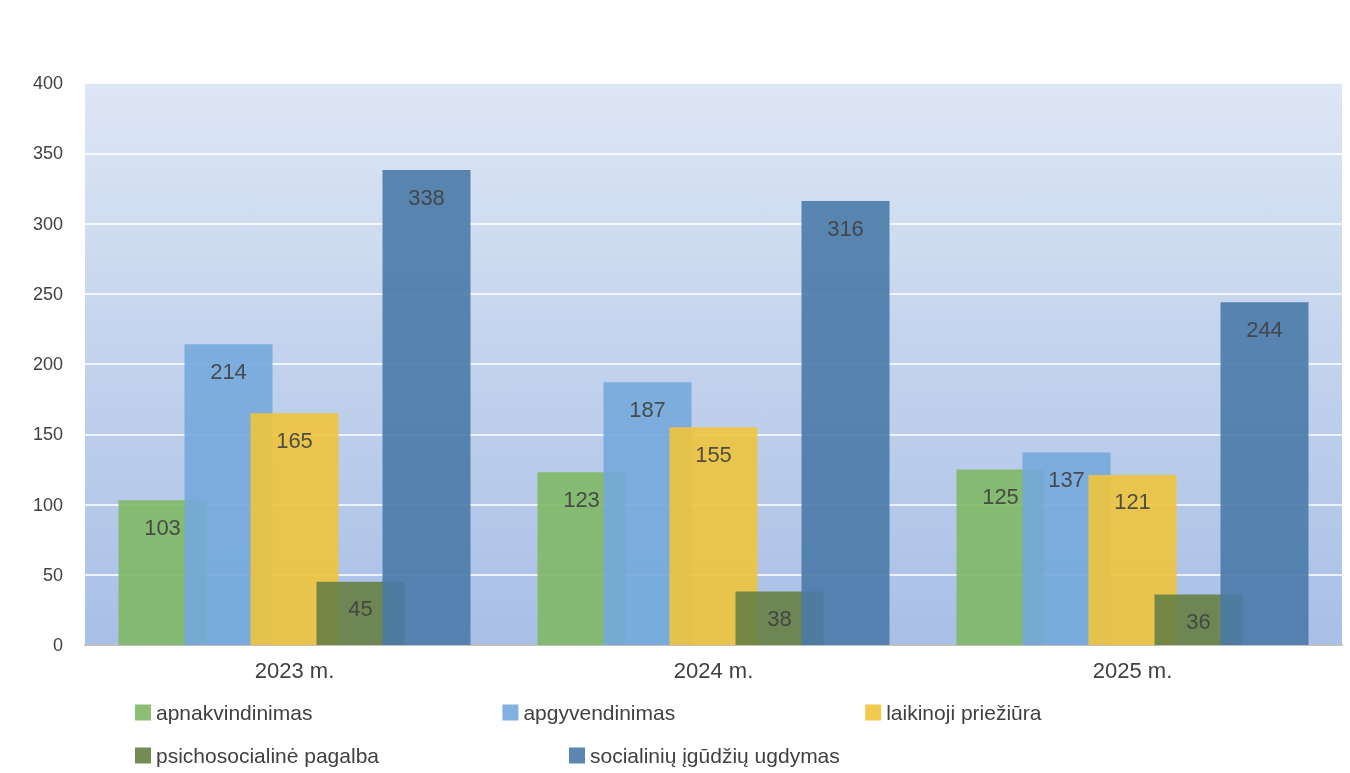 The width and height of the screenshot is (1350, 773). I want to click on y-tick-label: 400, so click(47, 83).